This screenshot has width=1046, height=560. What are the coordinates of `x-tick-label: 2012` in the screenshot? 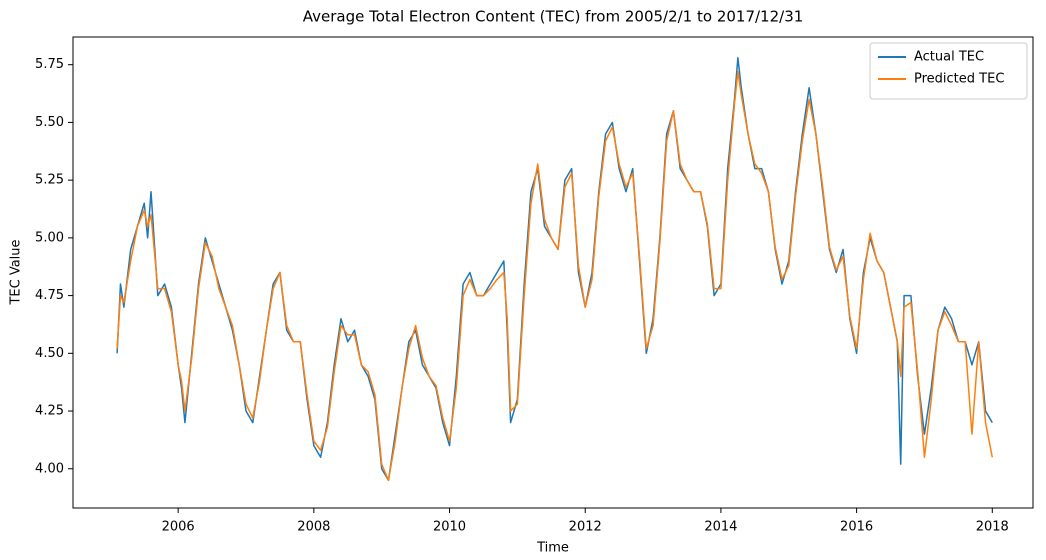 It's located at (585, 527).